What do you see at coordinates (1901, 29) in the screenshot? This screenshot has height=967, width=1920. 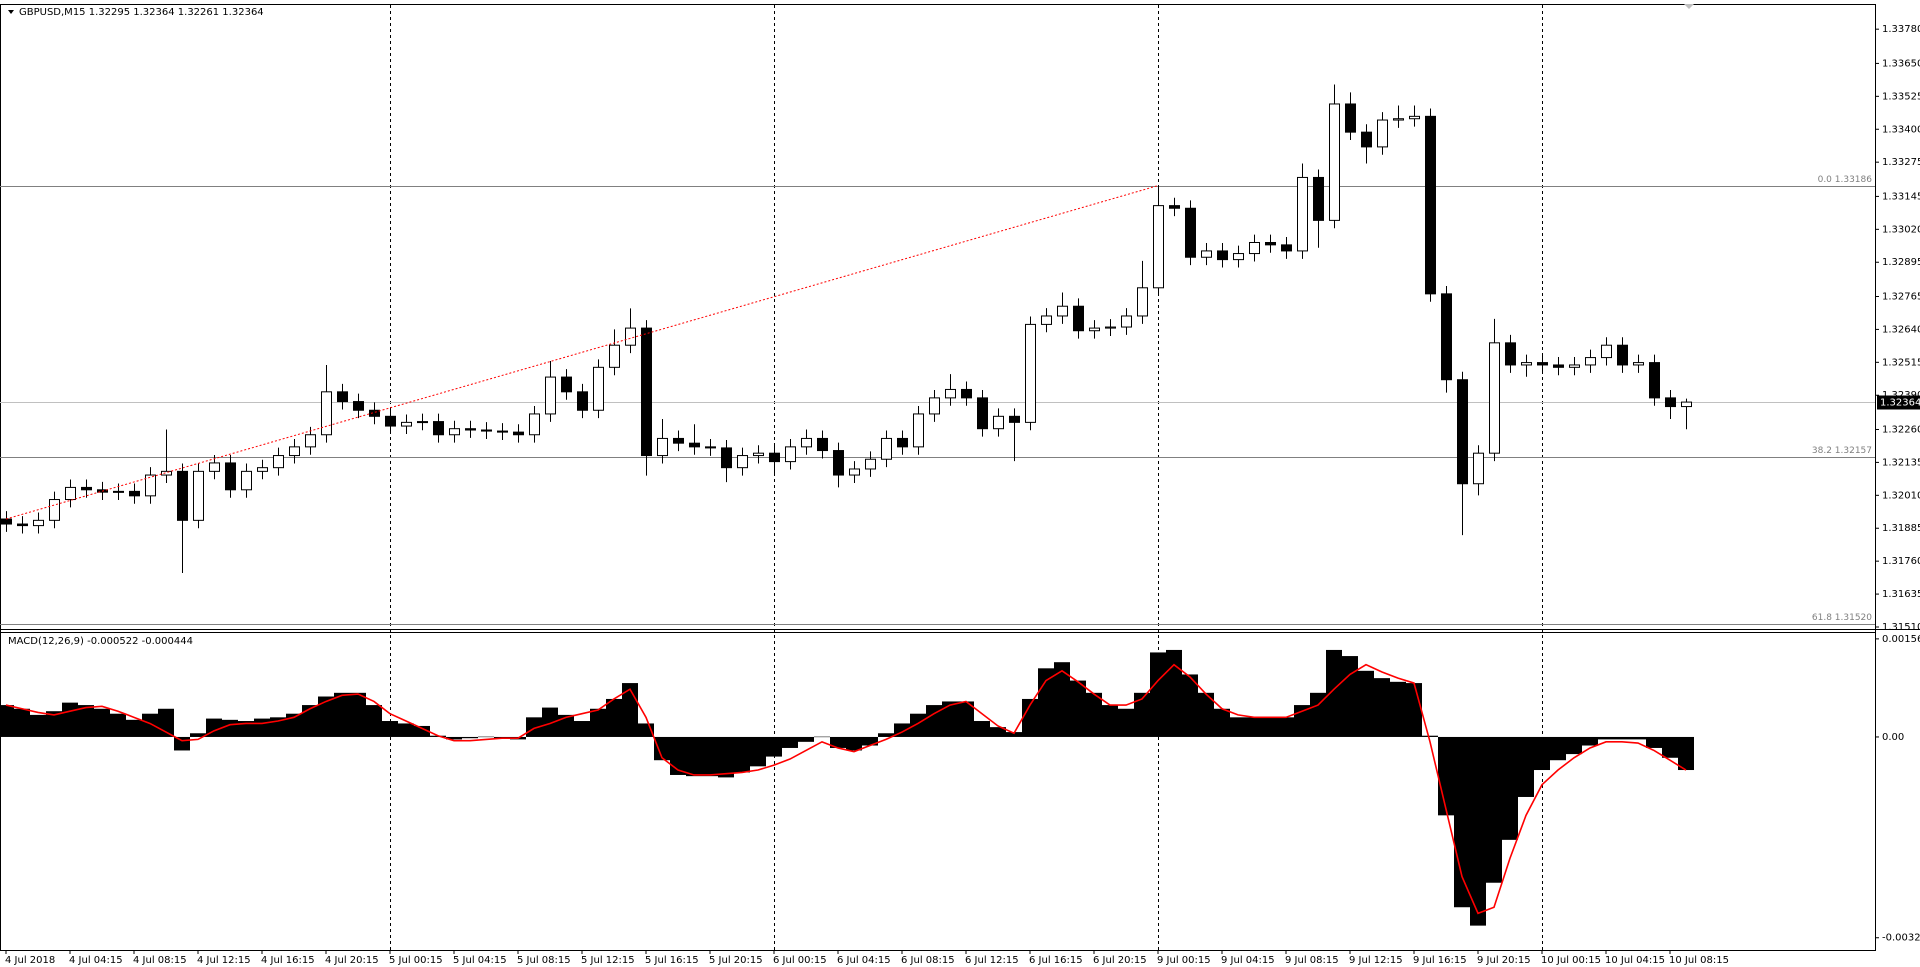 I see `y-tick-label: 1.33780` at bounding box center [1901, 29].